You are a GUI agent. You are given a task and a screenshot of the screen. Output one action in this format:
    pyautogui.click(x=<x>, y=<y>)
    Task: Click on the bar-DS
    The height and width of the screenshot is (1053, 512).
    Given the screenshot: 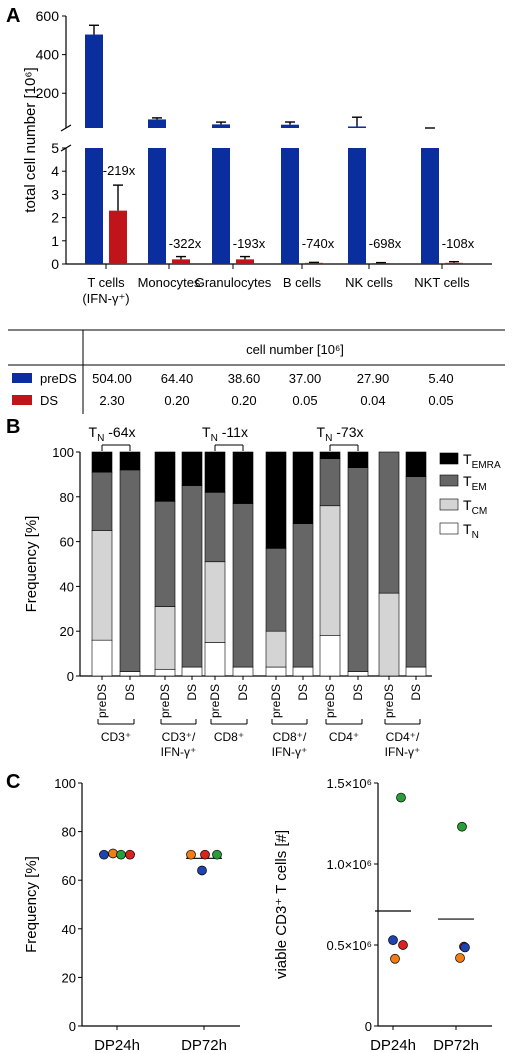 What is the action you would take?
    pyautogui.click(x=314, y=263)
    